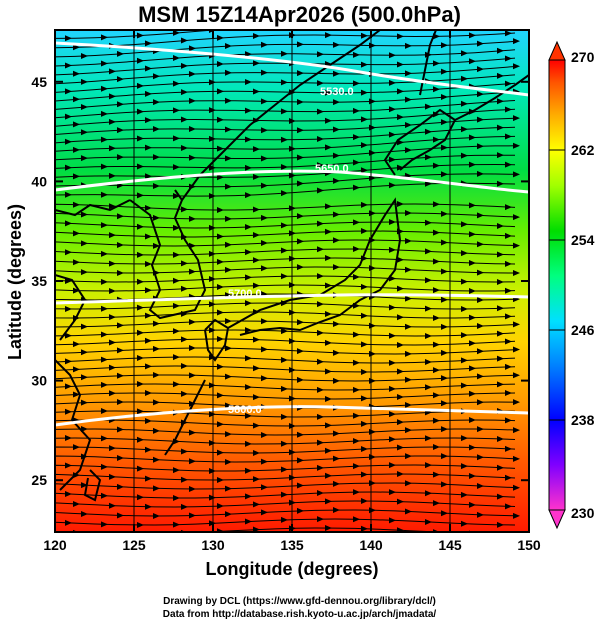 The height and width of the screenshot is (625, 599). I want to click on x-tick-label: 150, so click(529, 545).